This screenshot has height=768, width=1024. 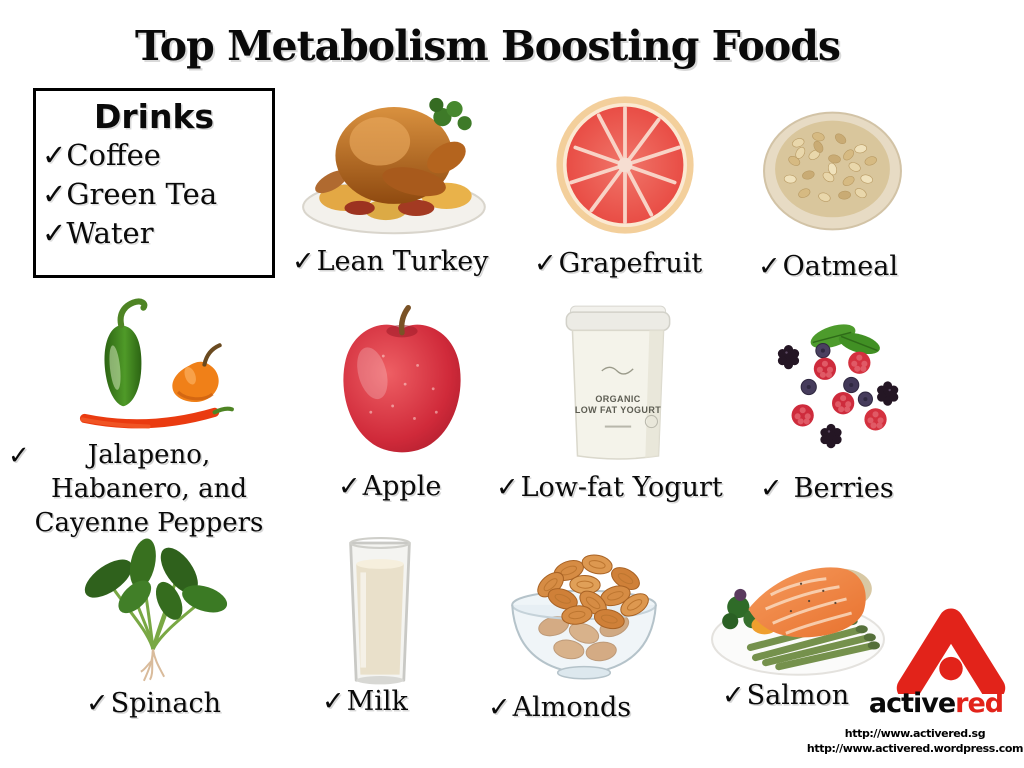 I want to click on berries-image, so click(x=838, y=386).